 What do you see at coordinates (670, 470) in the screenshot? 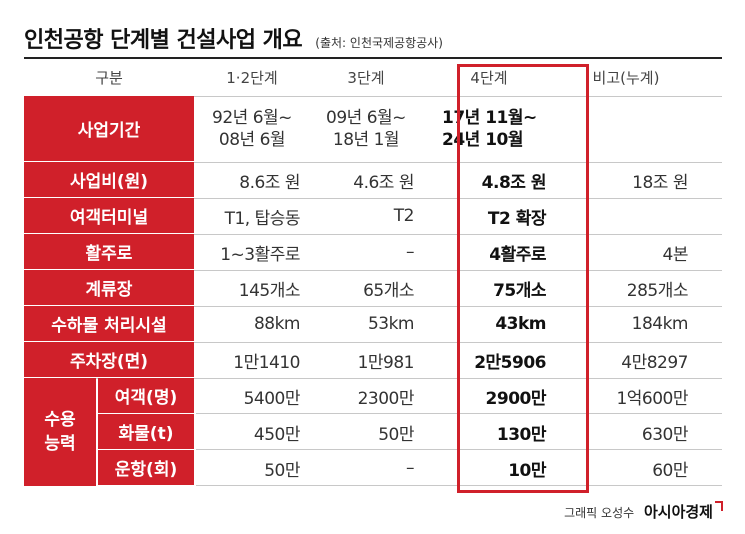
I see `table-cell: 60만` at bounding box center [670, 470].